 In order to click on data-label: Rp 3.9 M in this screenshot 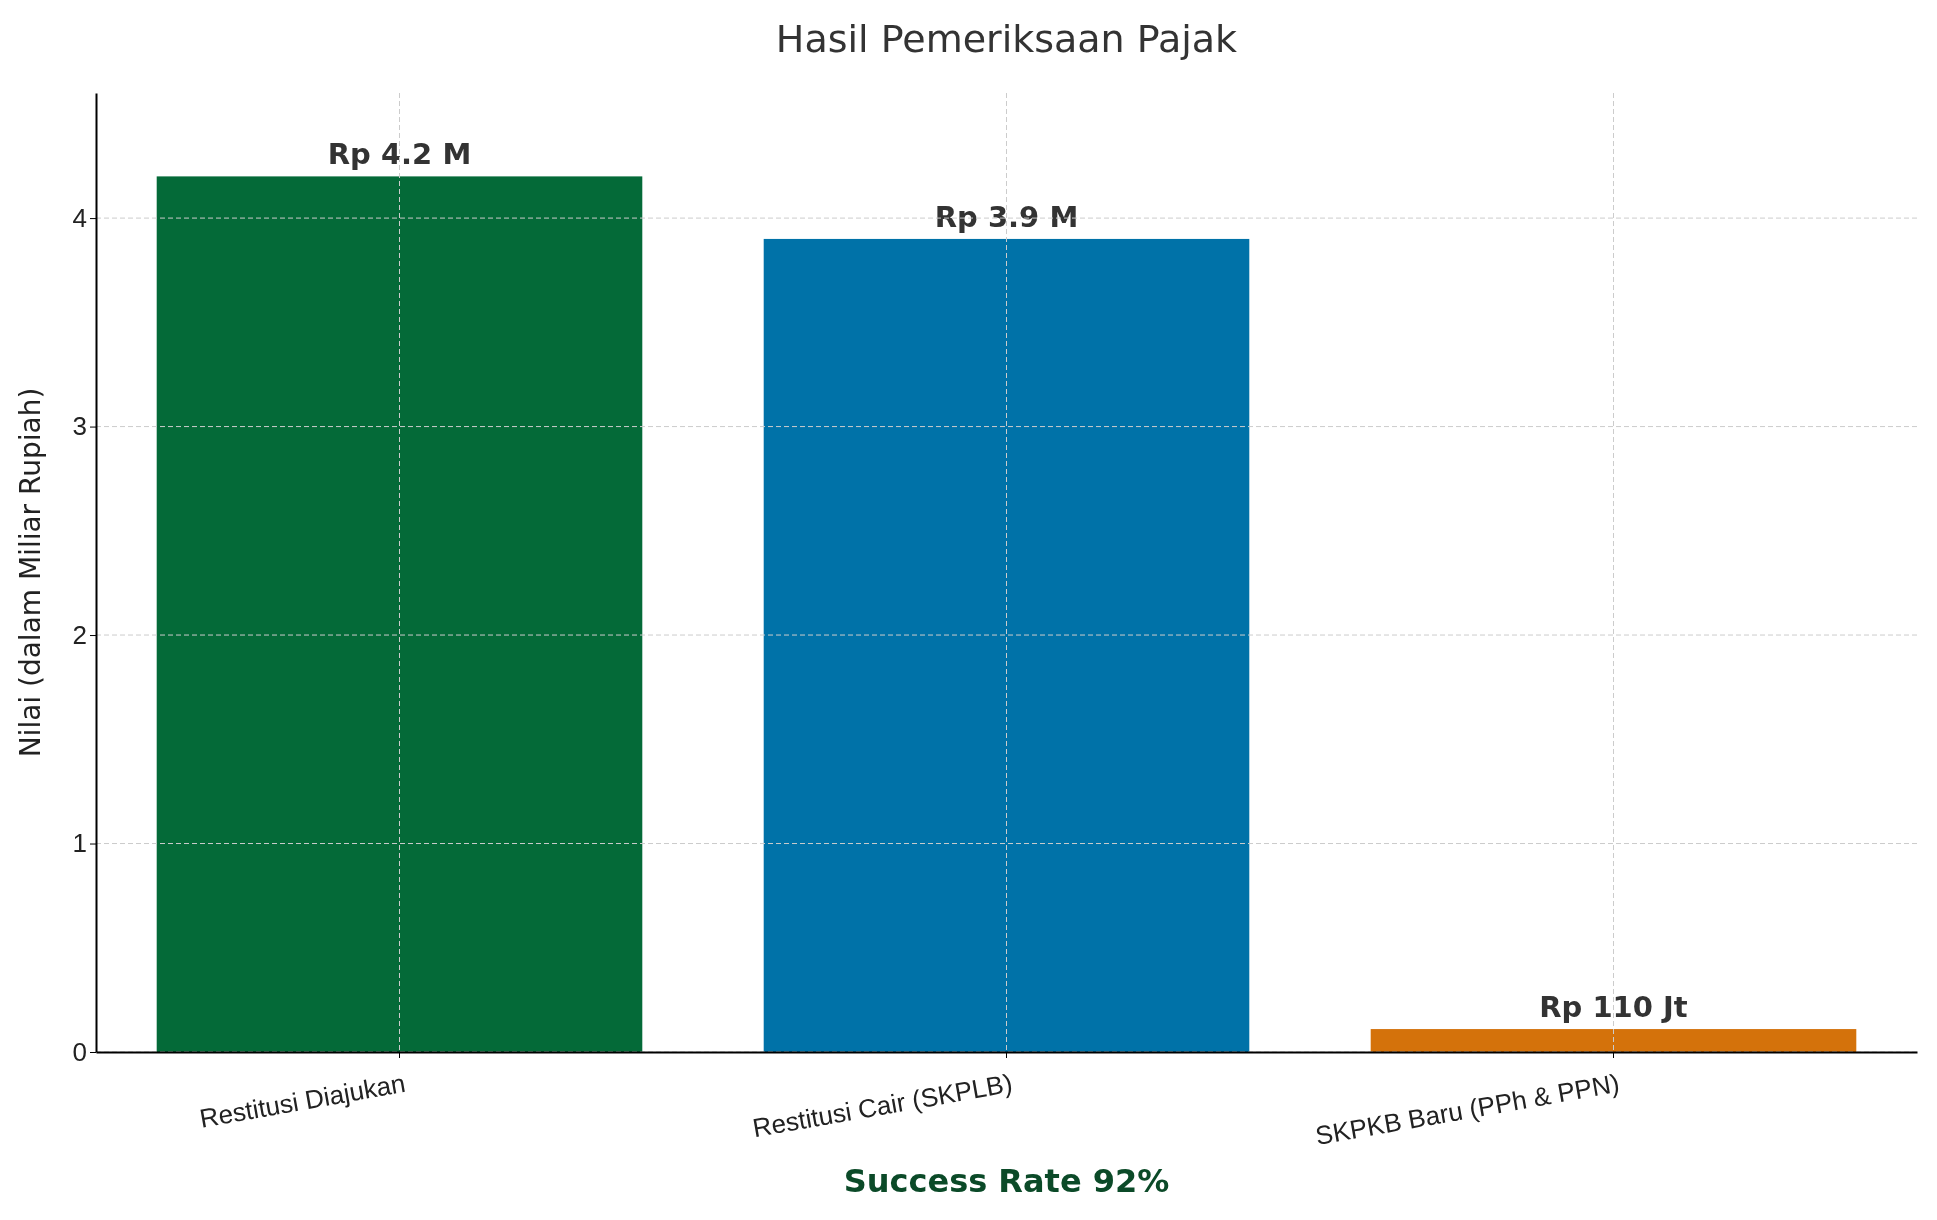, I will do `click(1006, 216)`.